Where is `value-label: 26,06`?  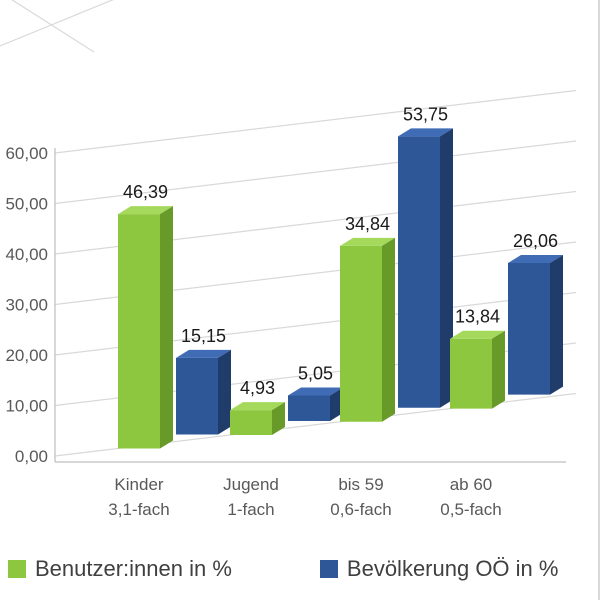
value-label: 26,06 is located at coordinates (535, 241).